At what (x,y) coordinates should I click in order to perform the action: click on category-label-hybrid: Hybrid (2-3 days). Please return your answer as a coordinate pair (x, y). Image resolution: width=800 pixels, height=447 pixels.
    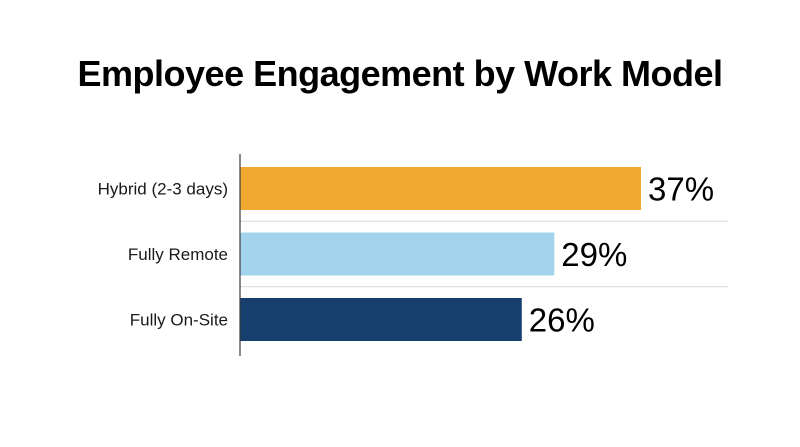
    Looking at the image, I should click on (163, 189).